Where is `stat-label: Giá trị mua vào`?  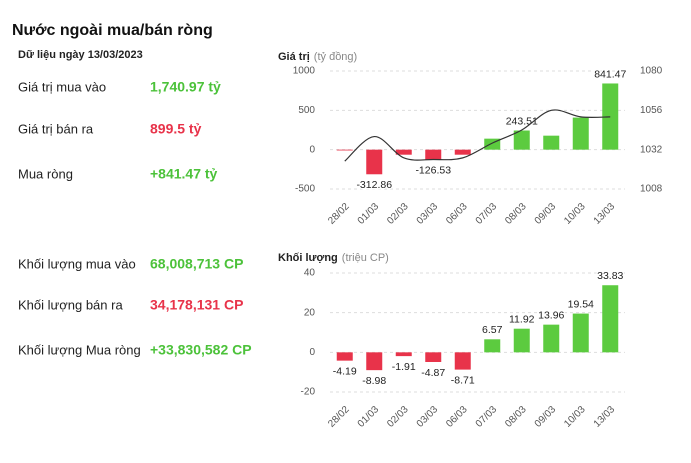
stat-label: Giá trị mua vào is located at coordinates (62, 86).